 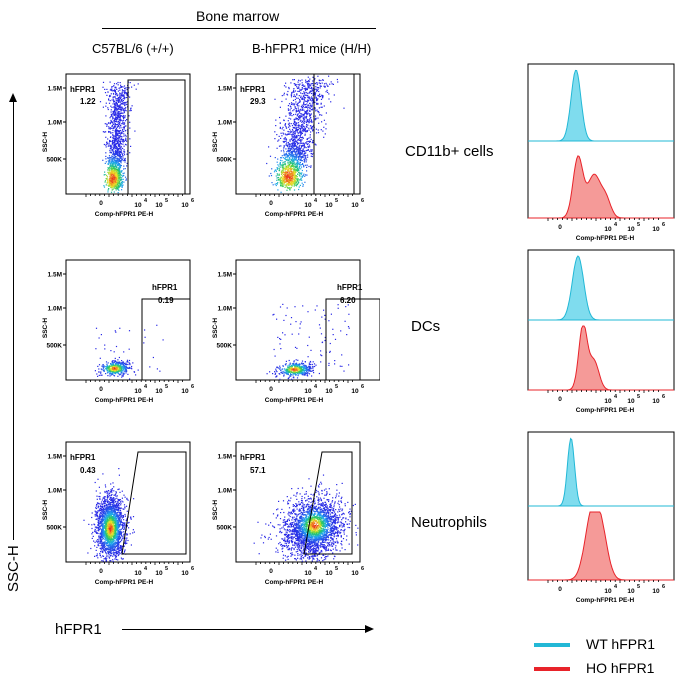 What do you see at coordinates (146, 201) in the screenshot?
I see `x-tick-exponent: 4` at bounding box center [146, 201].